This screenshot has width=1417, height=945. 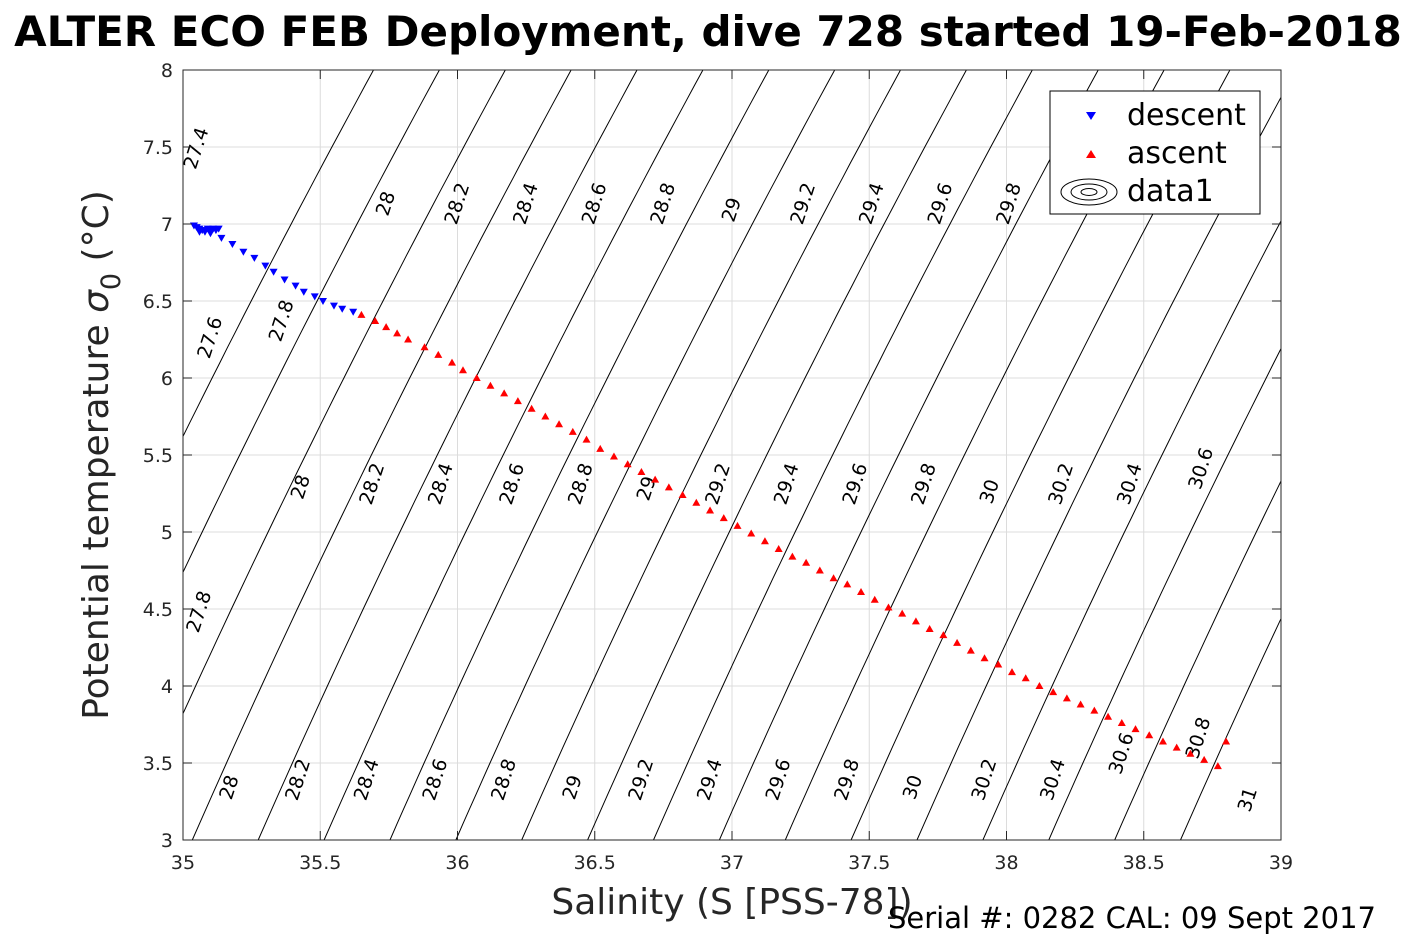 I want to click on y-tick-label: 6, so click(x=167, y=379).